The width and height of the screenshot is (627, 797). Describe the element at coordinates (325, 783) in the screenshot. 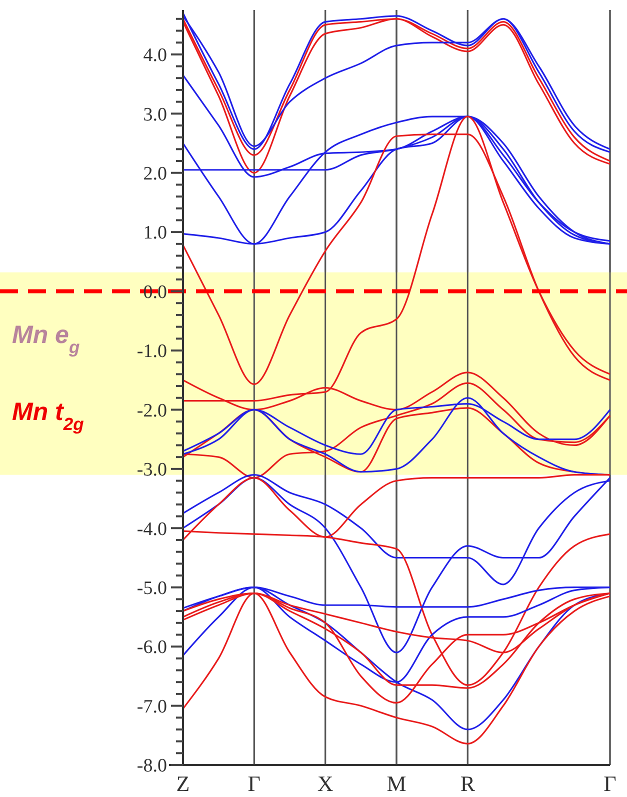

I see `x-tick-label: X` at that location.